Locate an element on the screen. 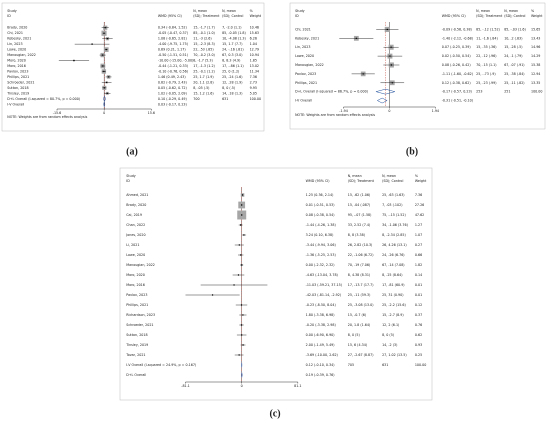 The width and height of the screenshot is (550, 425). effect-label: 0.69 (0.21, 1.17) is located at coordinates (172, 50).